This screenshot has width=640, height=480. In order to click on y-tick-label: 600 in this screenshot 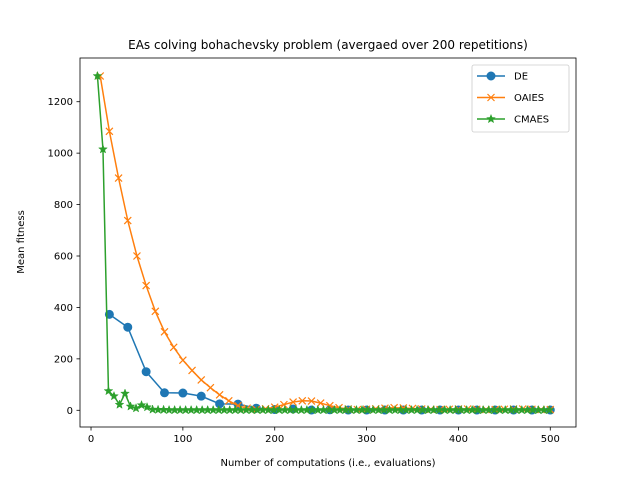, I will do `click(63, 257)`.